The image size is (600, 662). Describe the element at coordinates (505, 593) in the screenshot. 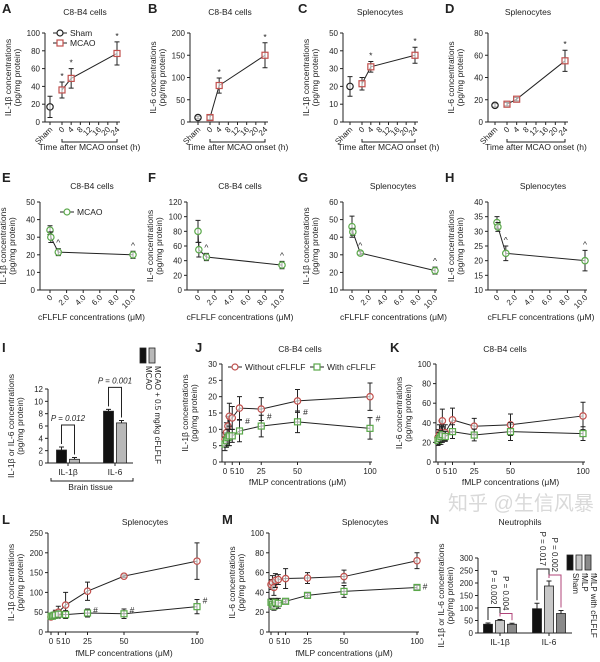

I see `p-value: P = 0.004` at that location.